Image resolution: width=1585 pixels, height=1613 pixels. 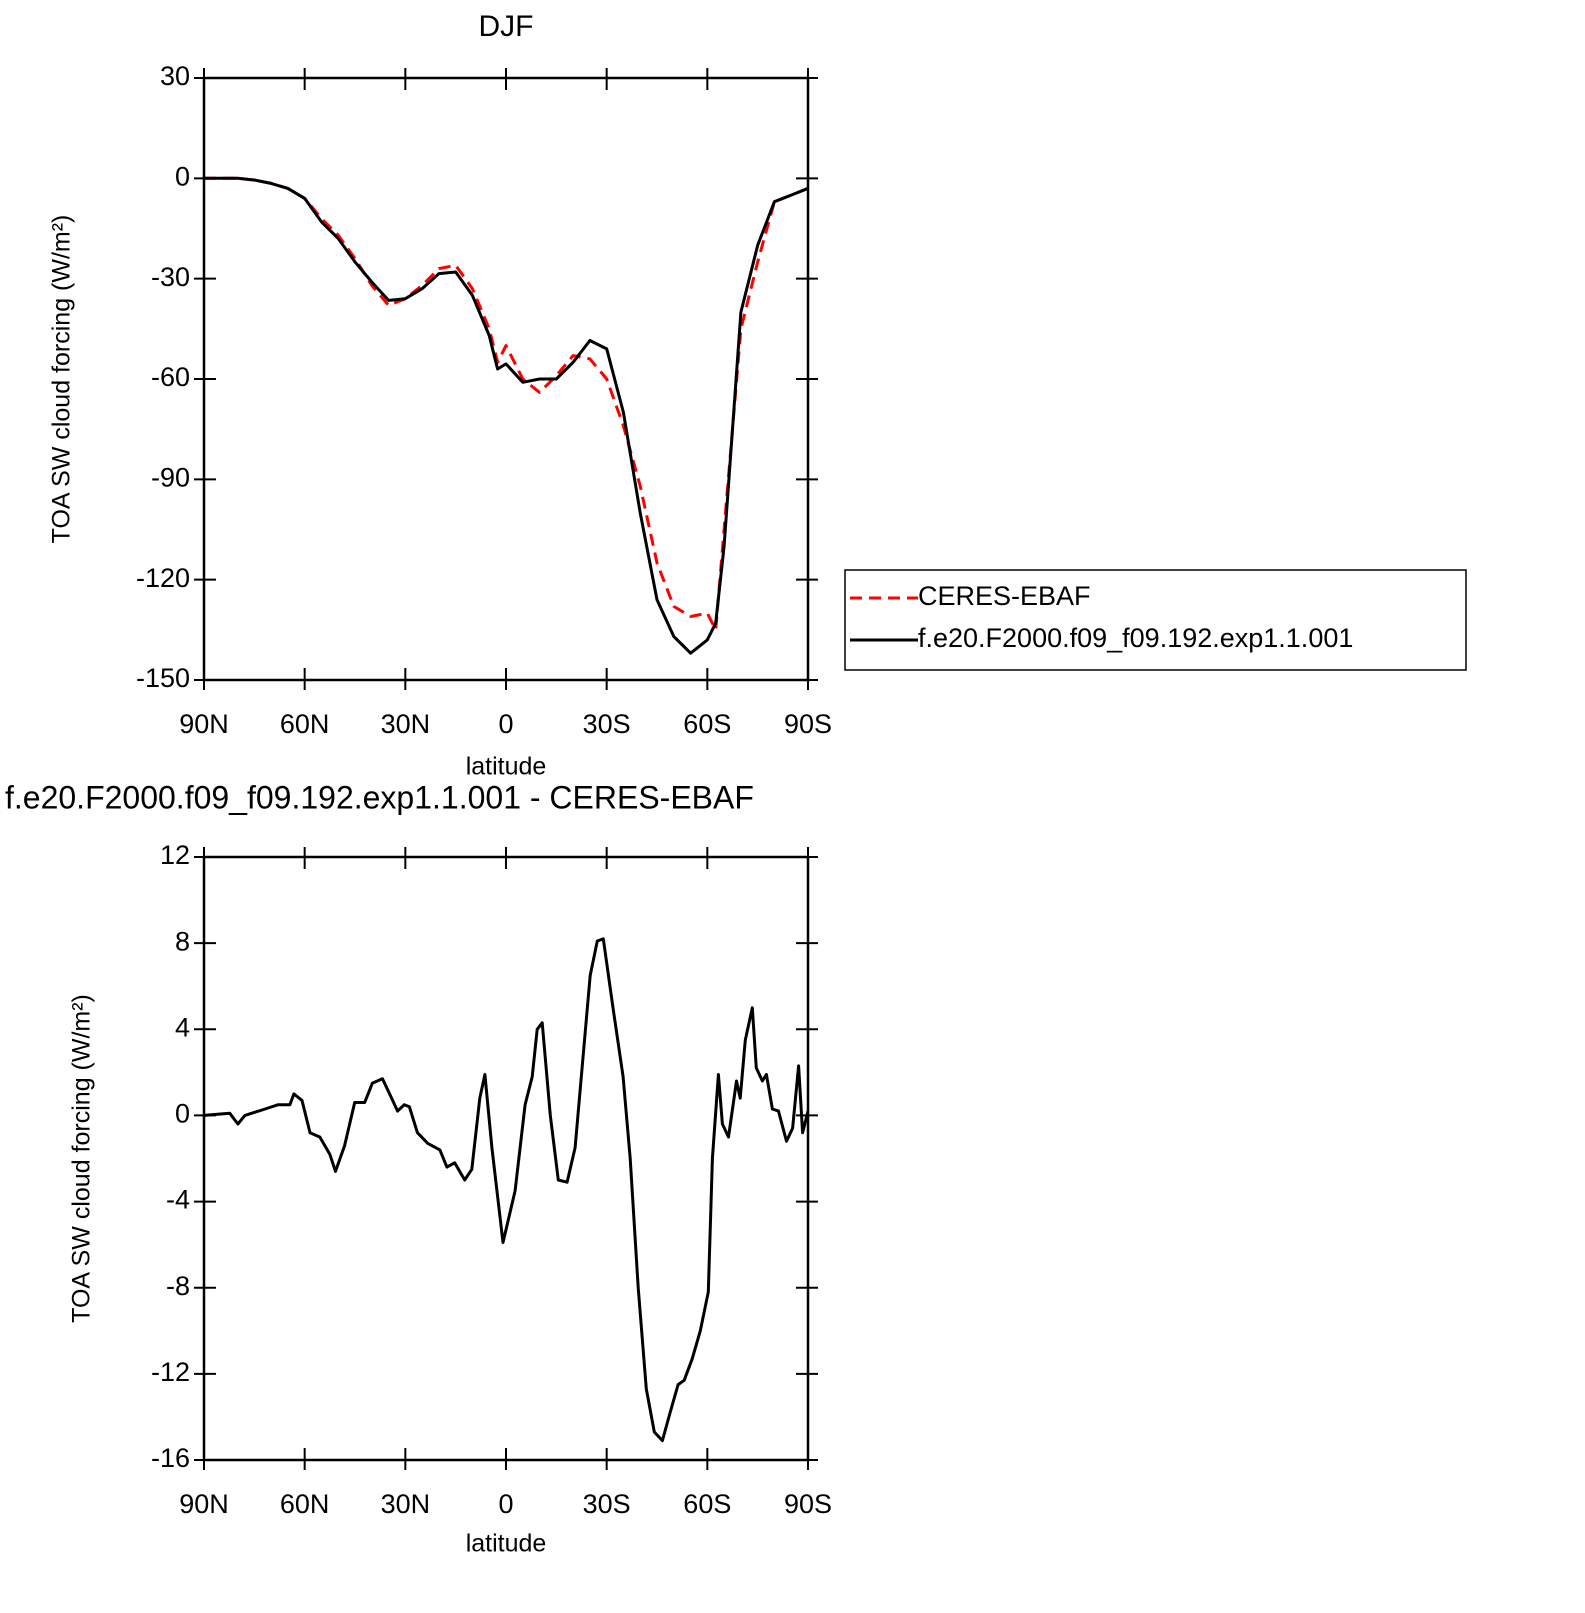 What do you see at coordinates (170, 1458) in the screenshot?
I see `y-tick-label: -16` at bounding box center [170, 1458].